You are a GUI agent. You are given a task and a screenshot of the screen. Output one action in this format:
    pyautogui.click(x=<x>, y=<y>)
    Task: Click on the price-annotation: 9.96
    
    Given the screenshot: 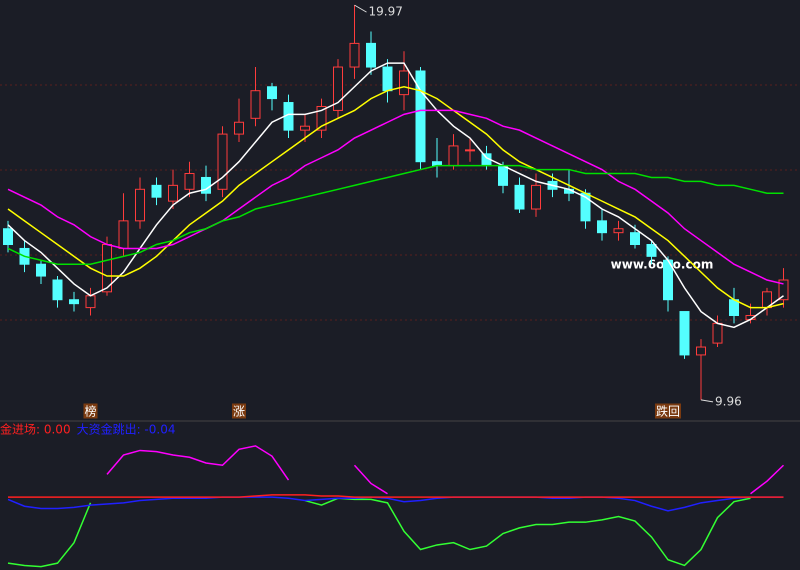 What is the action you would take?
    pyautogui.click(x=728, y=401)
    